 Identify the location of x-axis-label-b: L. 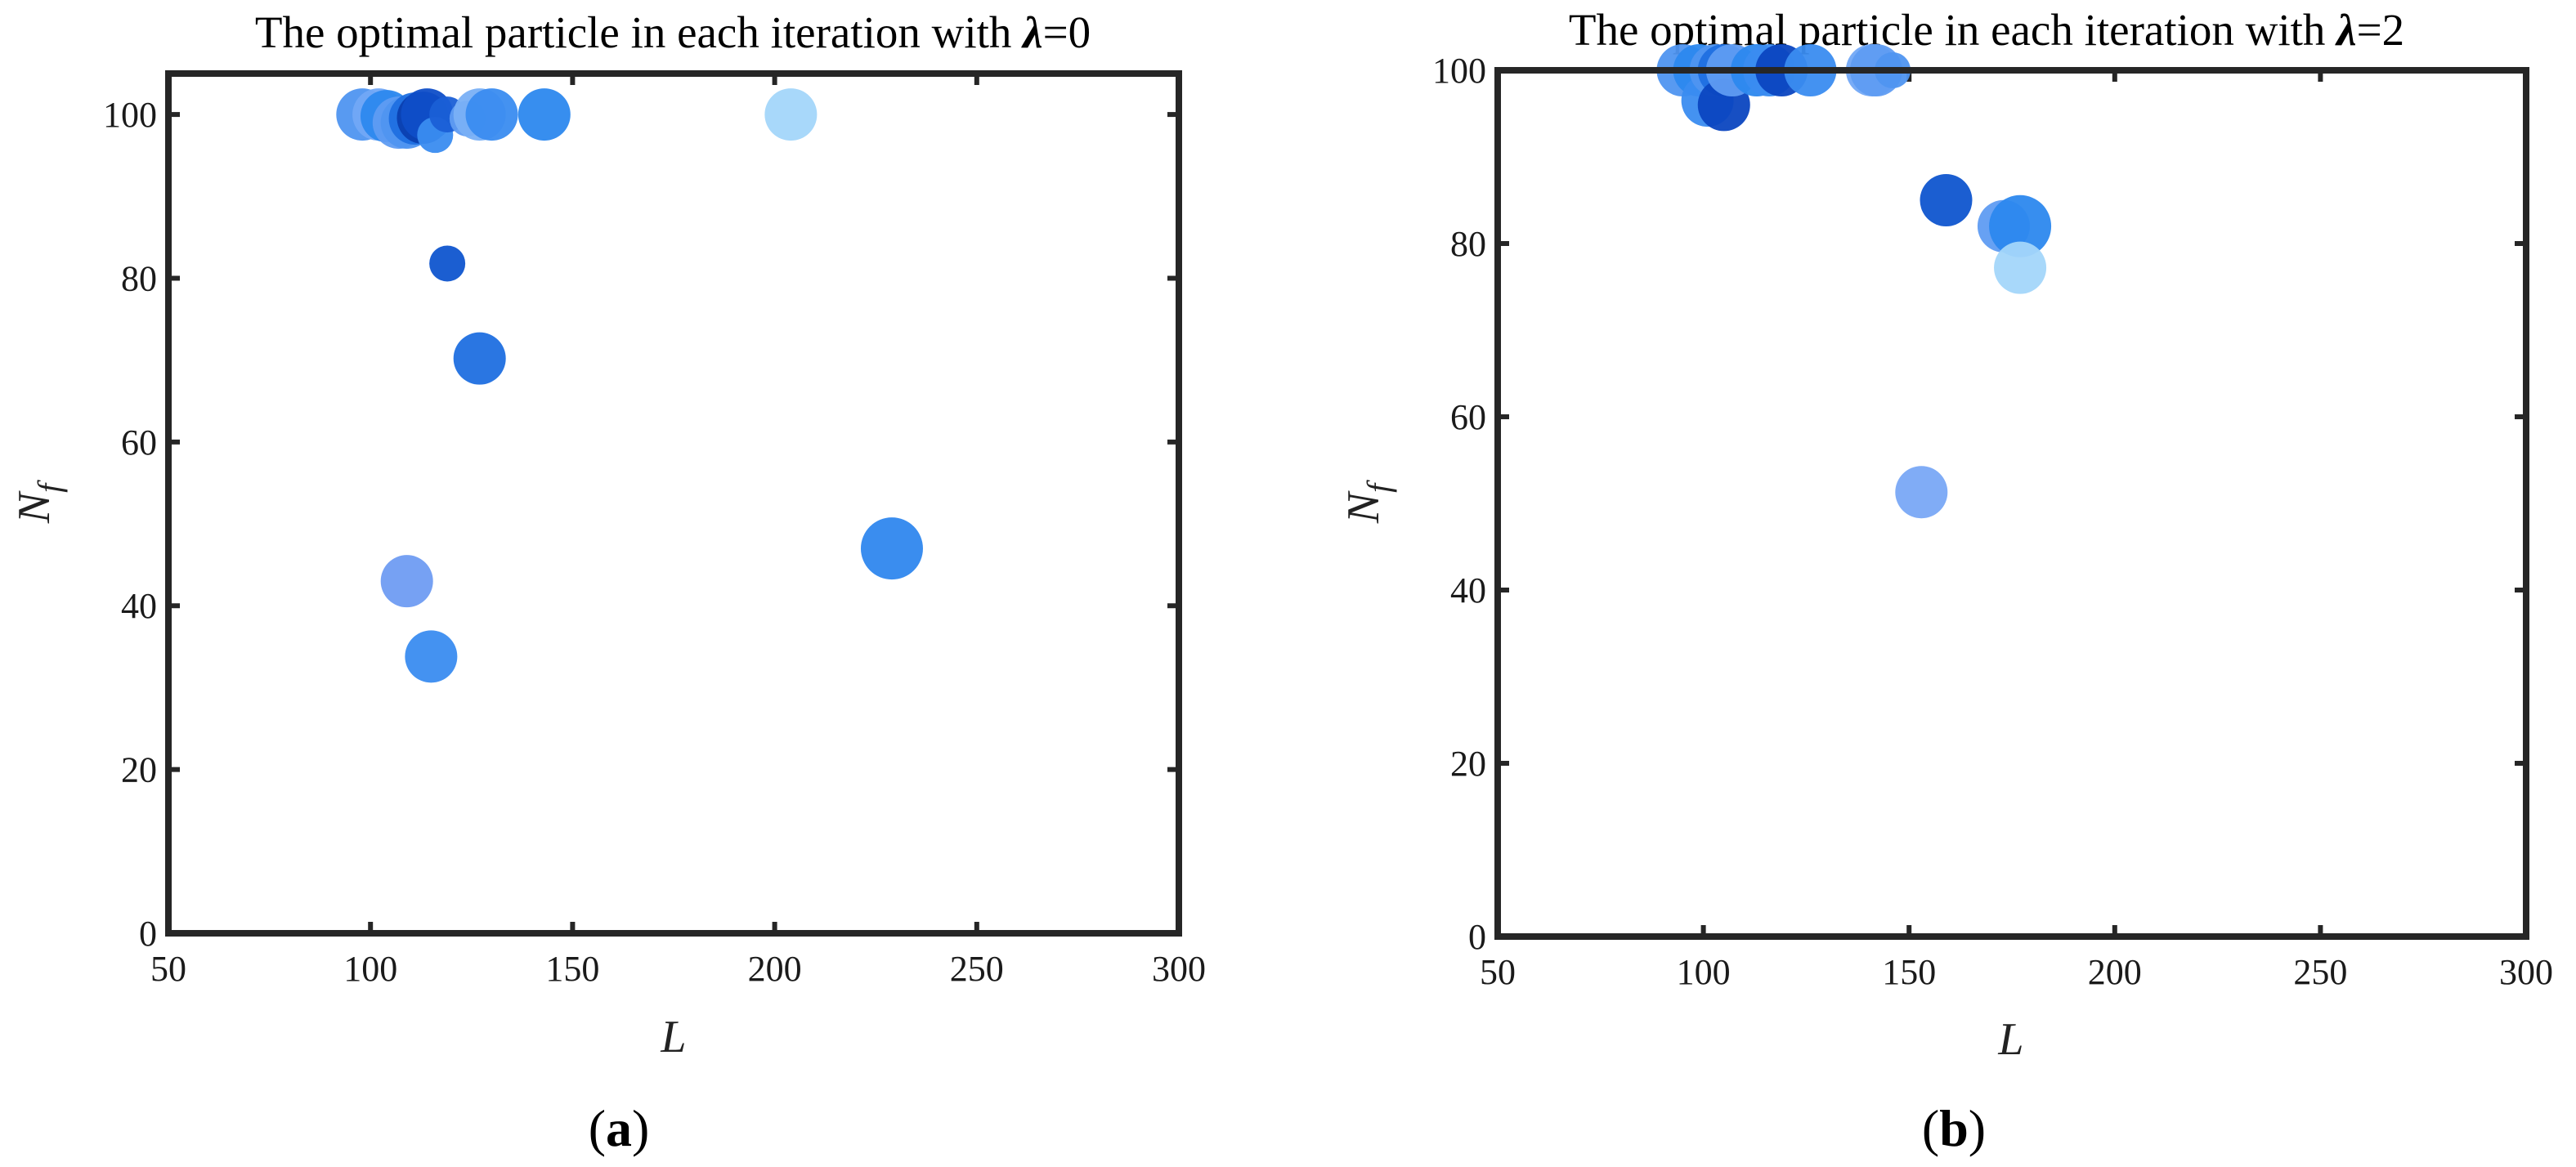
(2010, 1039).